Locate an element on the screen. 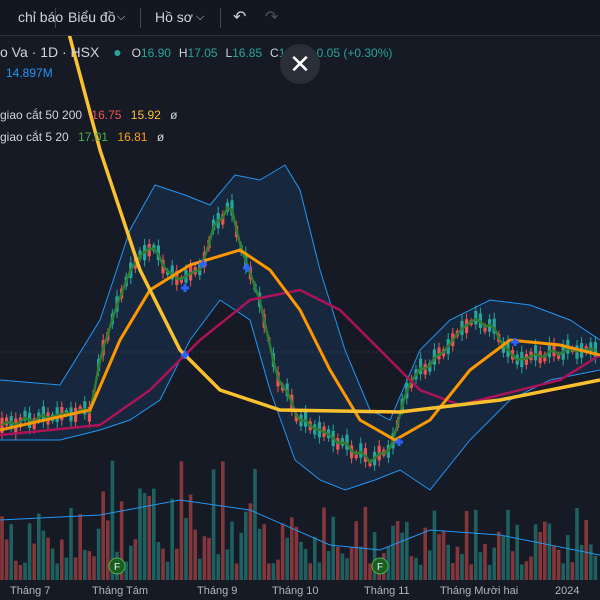 The width and height of the screenshot is (600, 600). indicators-button: chỉ báo is located at coordinates (41, 17).